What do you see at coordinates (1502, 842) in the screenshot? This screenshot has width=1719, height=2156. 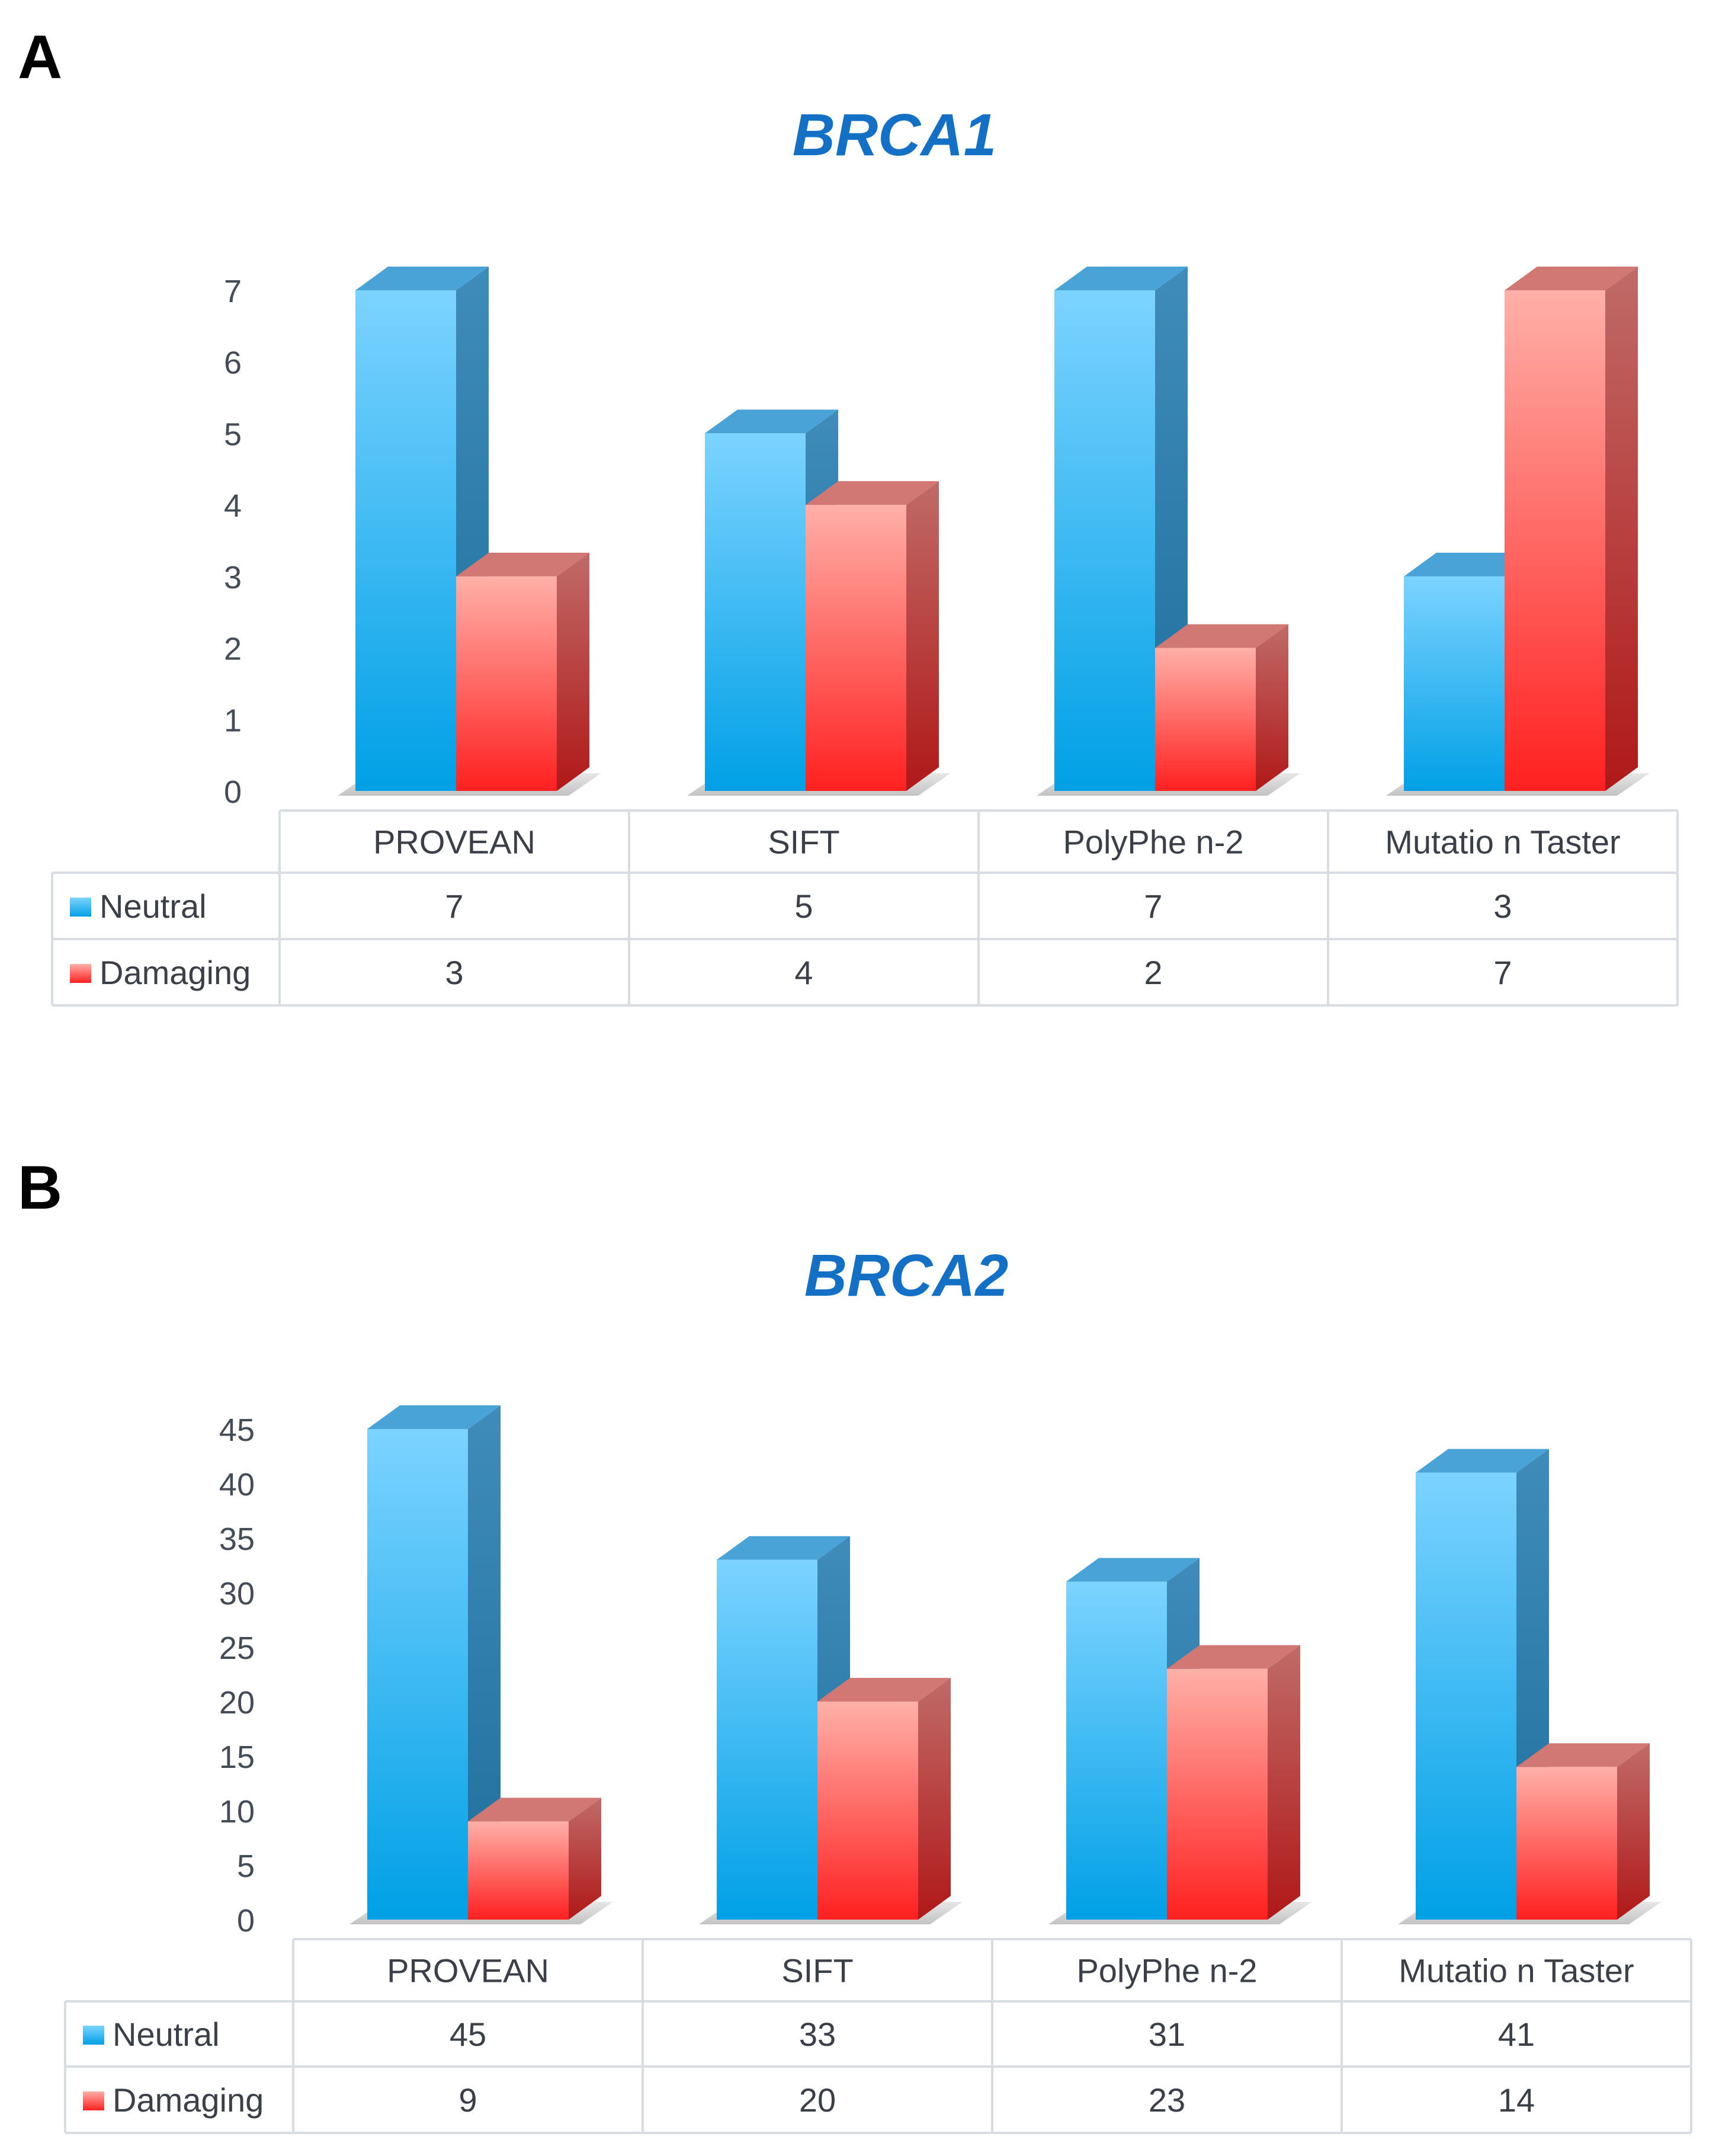 I see `x-tick-label: Mutatio n Taster` at bounding box center [1502, 842].